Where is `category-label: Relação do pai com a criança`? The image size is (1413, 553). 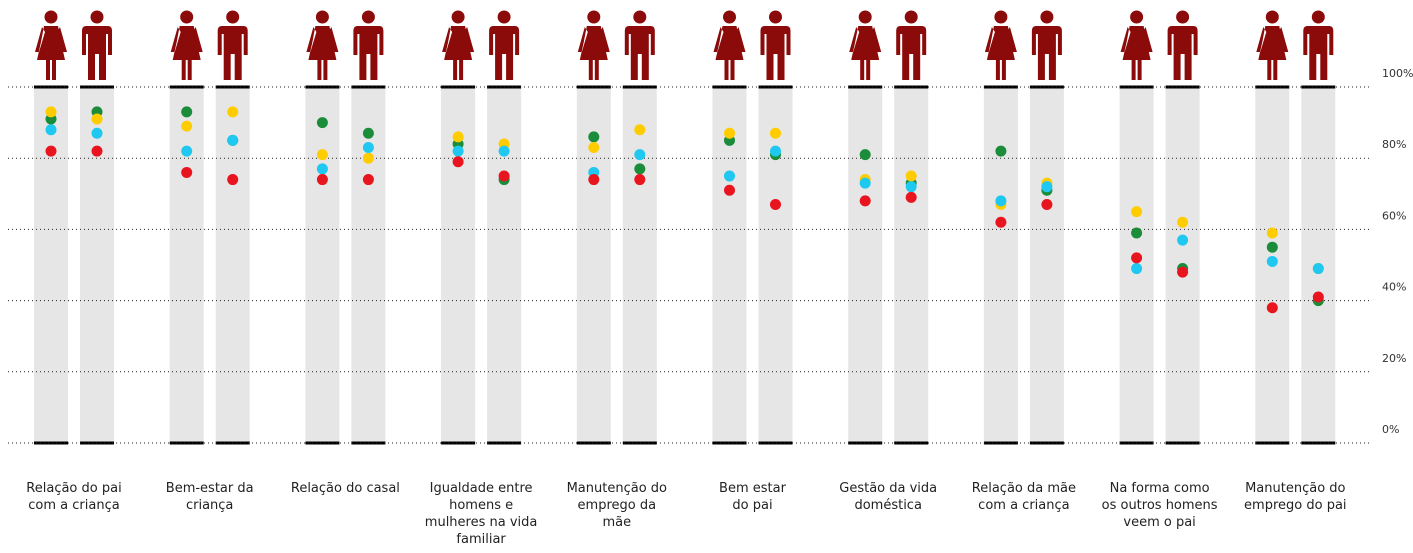
category-label: Relação do pai com a criança is located at coordinates (74, 497).